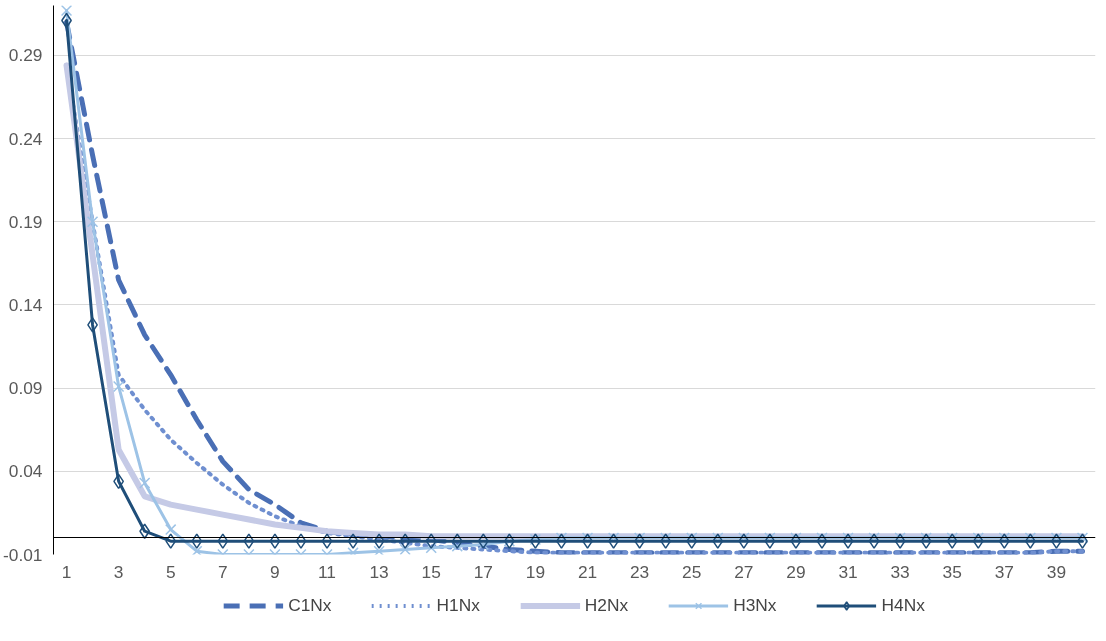 Image resolution: width=1106 pixels, height=641 pixels. Describe the element at coordinates (118, 571) in the screenshot. I see `x-tick-label: 3` at that location.